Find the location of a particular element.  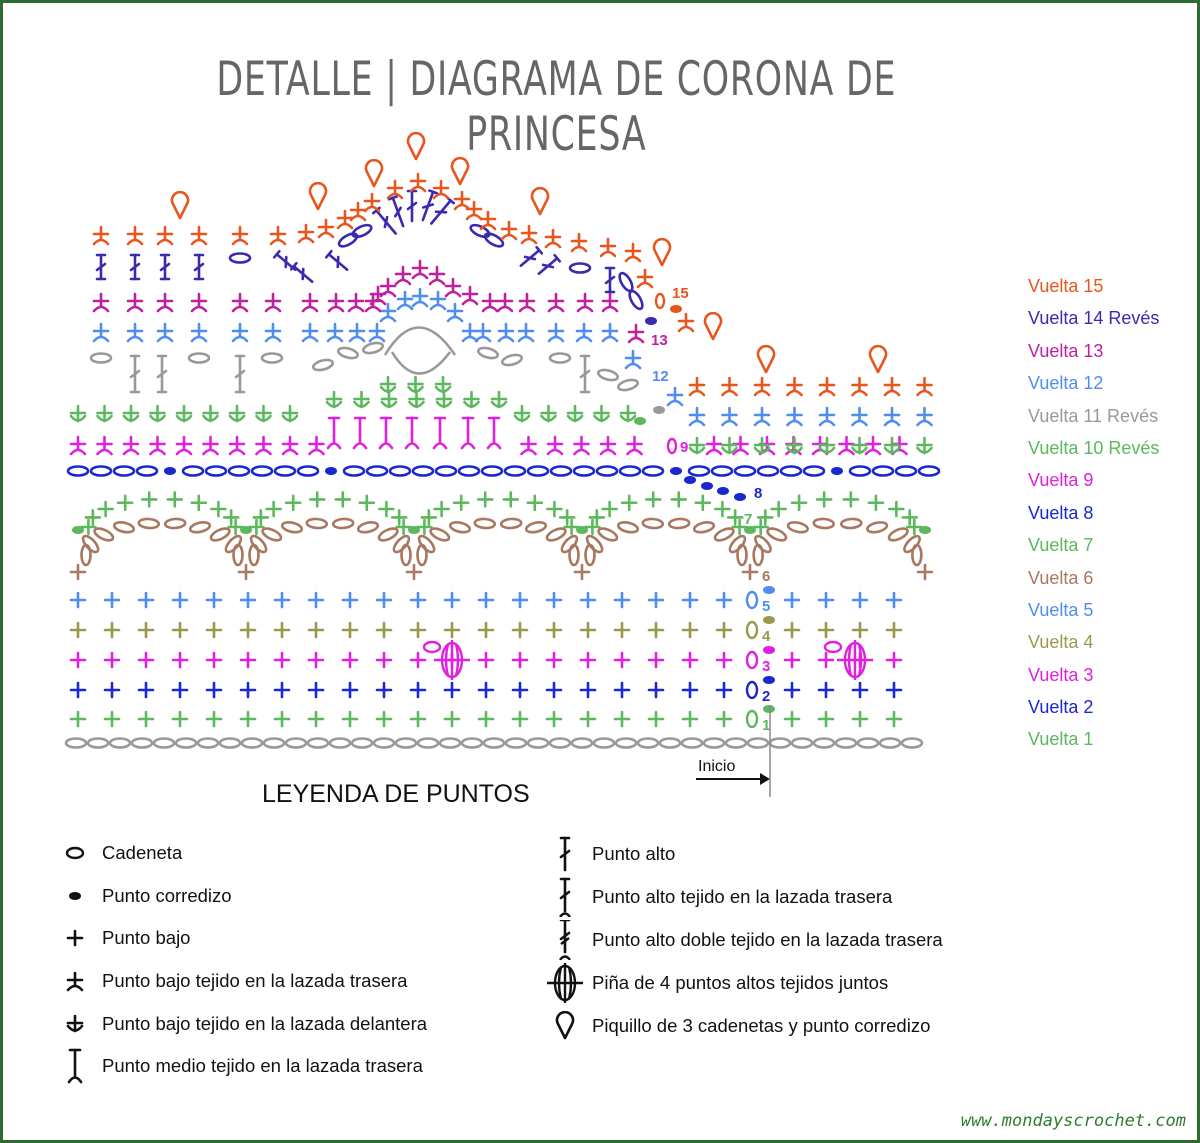

single-crochet-icon is located at coordinates (75, 938).